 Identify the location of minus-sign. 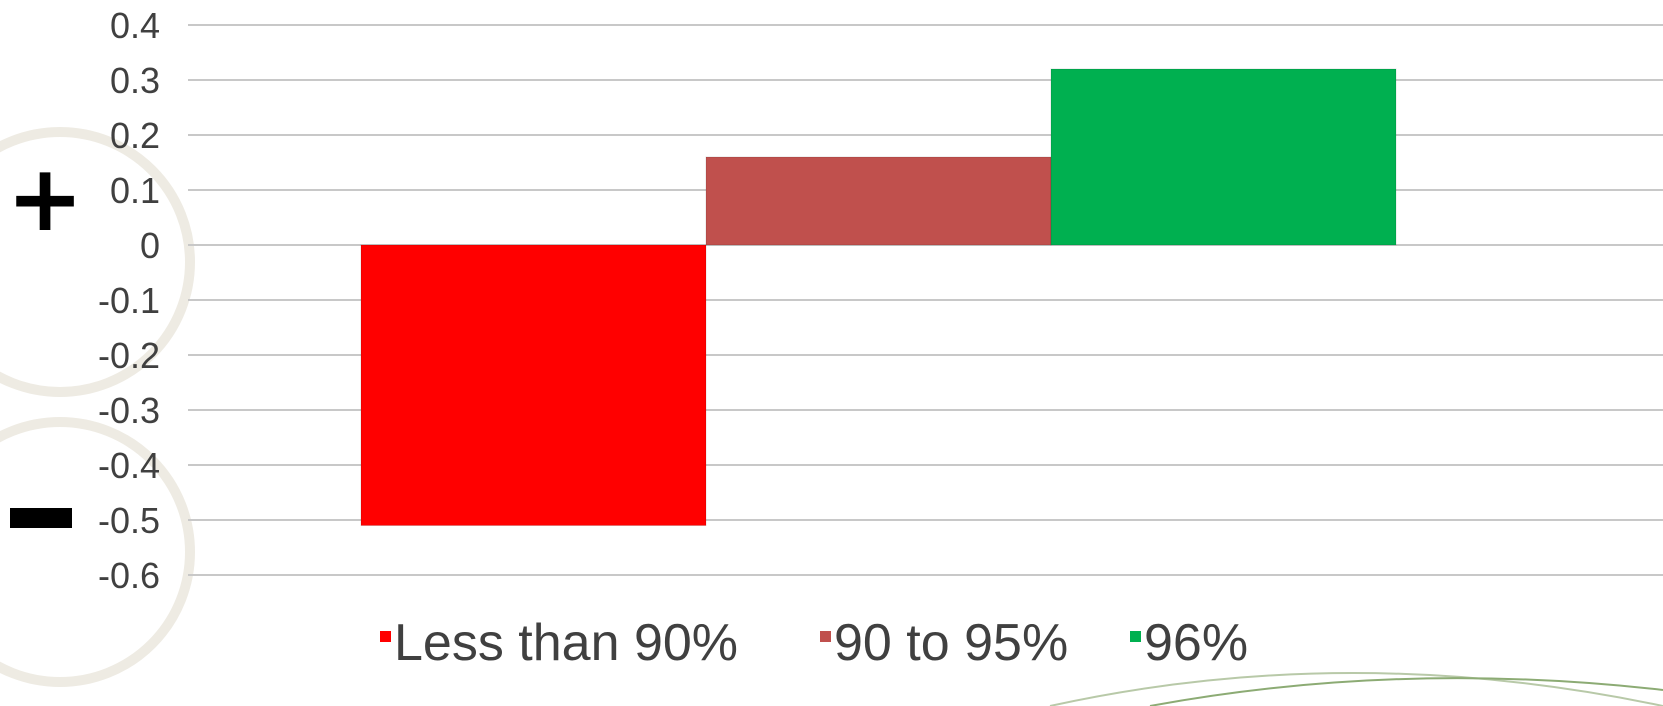
(41, 518).